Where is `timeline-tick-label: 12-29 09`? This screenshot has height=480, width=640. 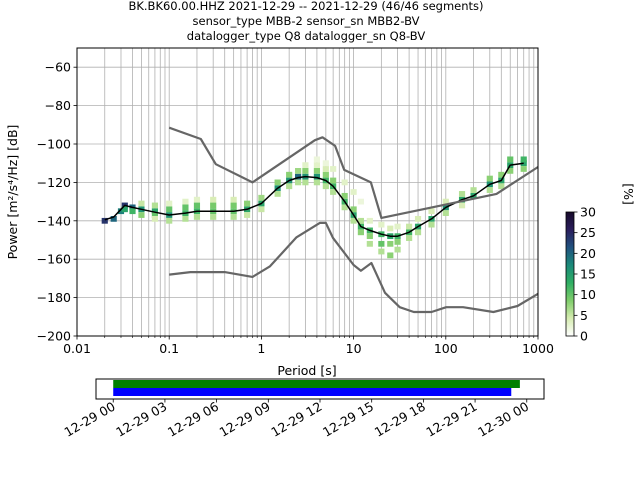
timeline-tick-label: 12-29 09 is located at coordinates (245, 419).